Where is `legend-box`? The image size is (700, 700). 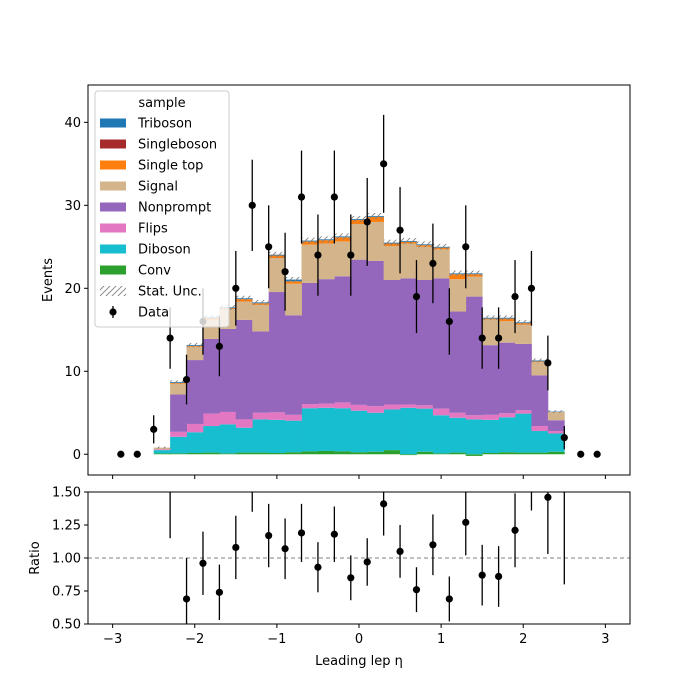 legend-box is located at coordinates (162, 209).